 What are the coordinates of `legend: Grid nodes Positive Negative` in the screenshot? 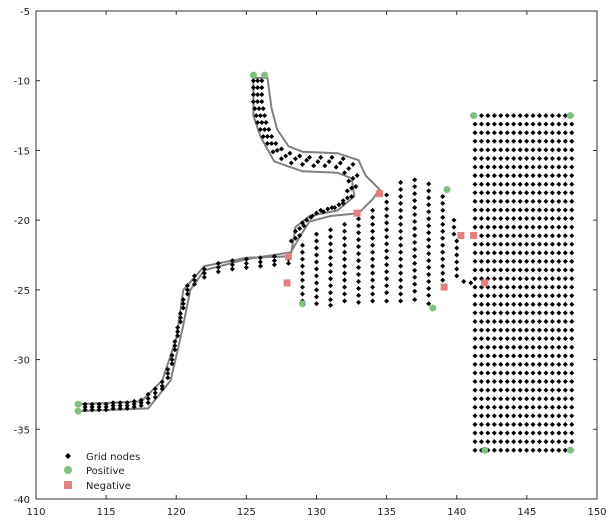 It's located at (102, 472).